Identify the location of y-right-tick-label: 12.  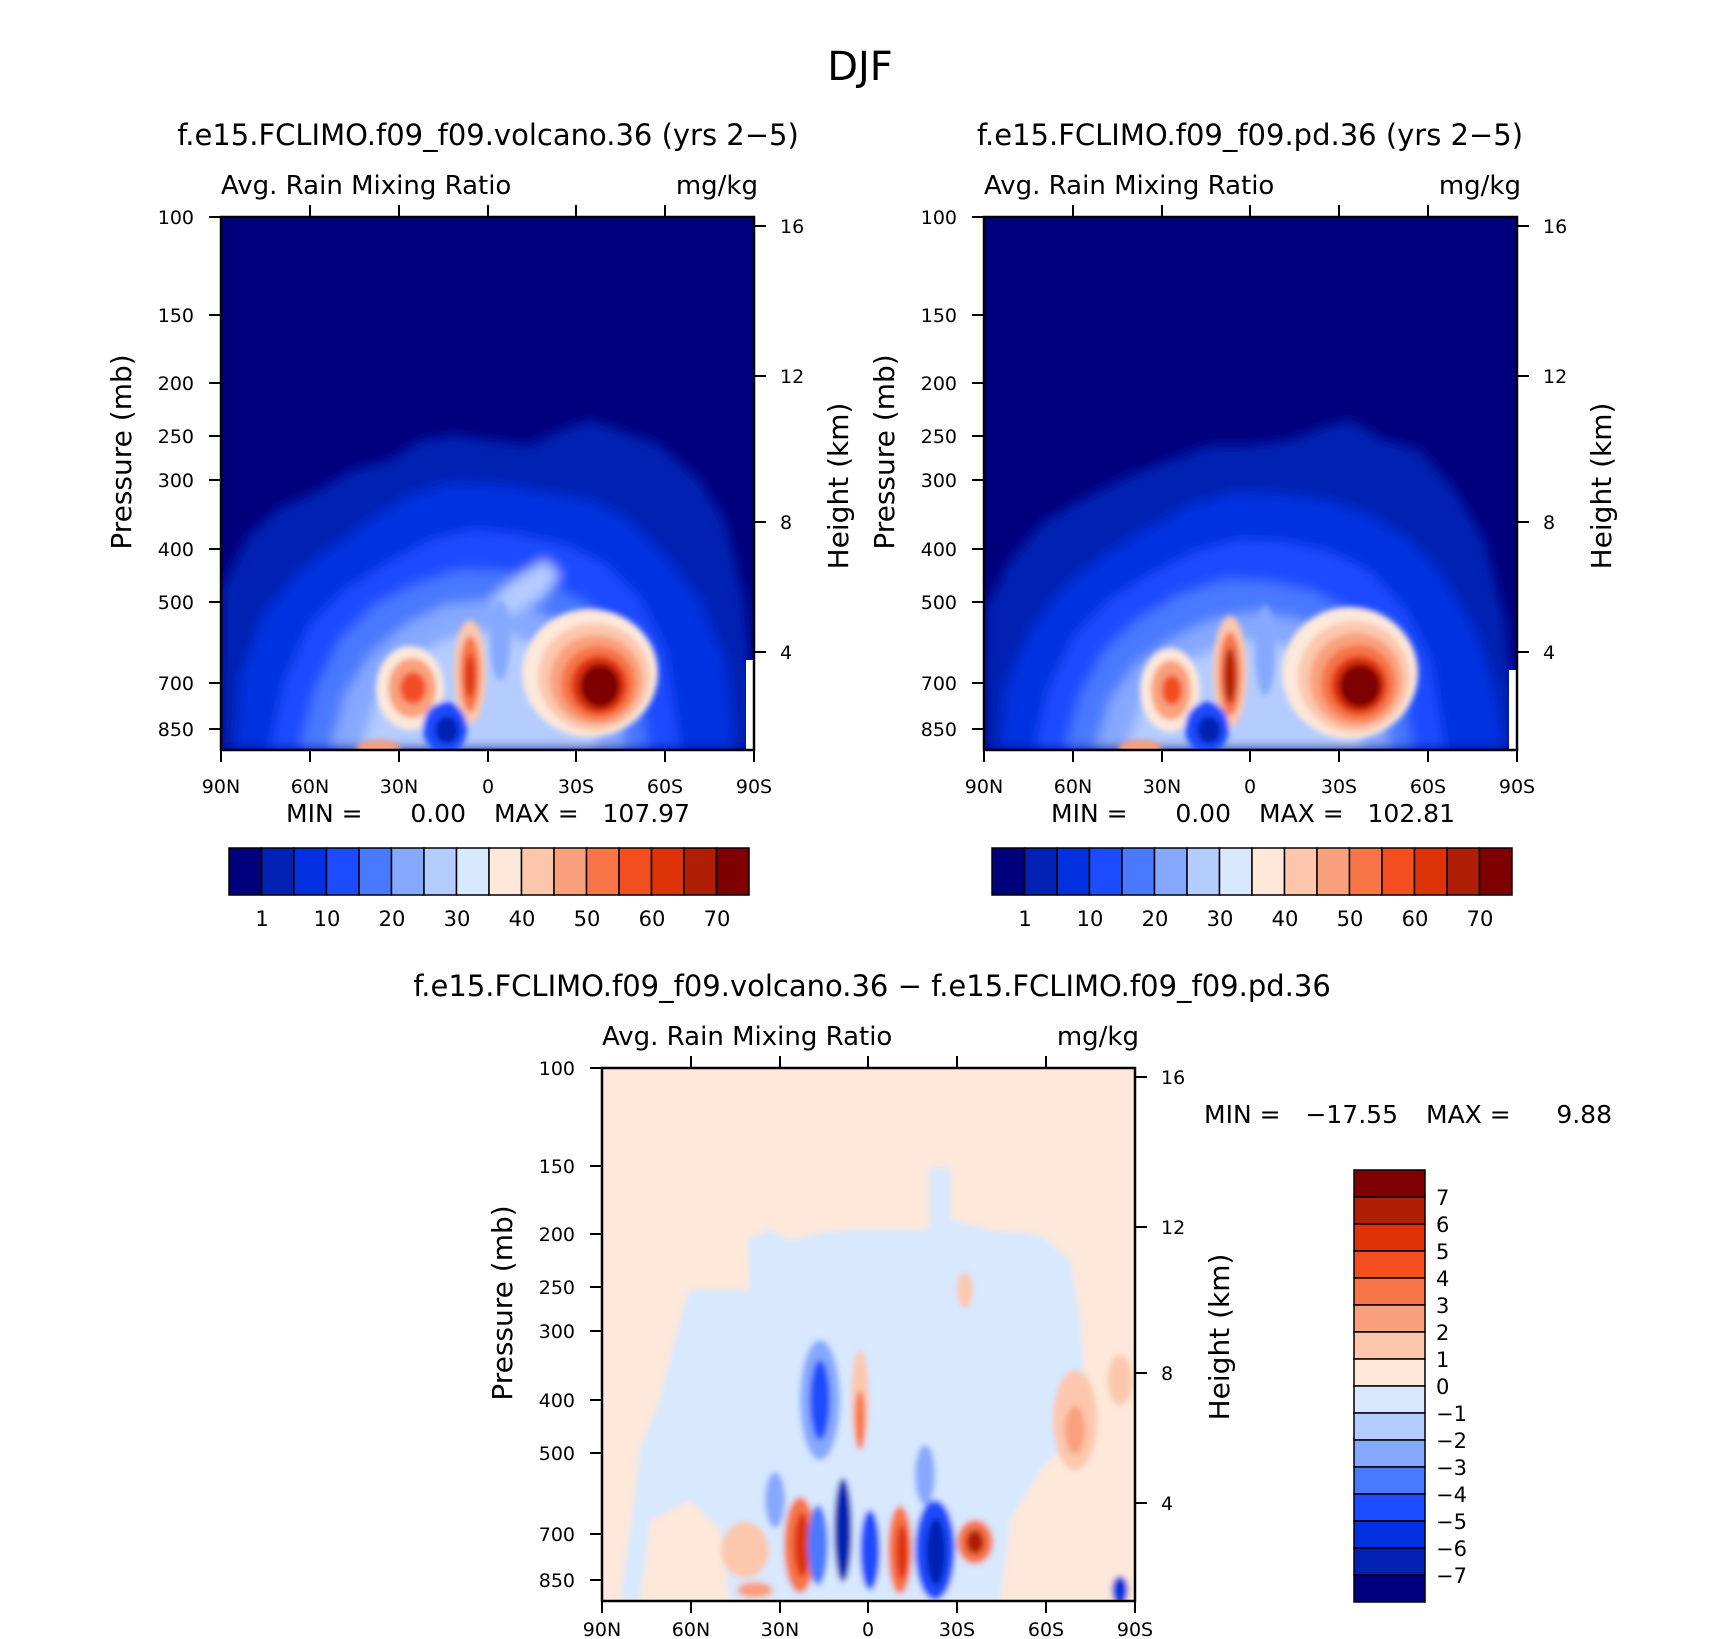
(792, 377).